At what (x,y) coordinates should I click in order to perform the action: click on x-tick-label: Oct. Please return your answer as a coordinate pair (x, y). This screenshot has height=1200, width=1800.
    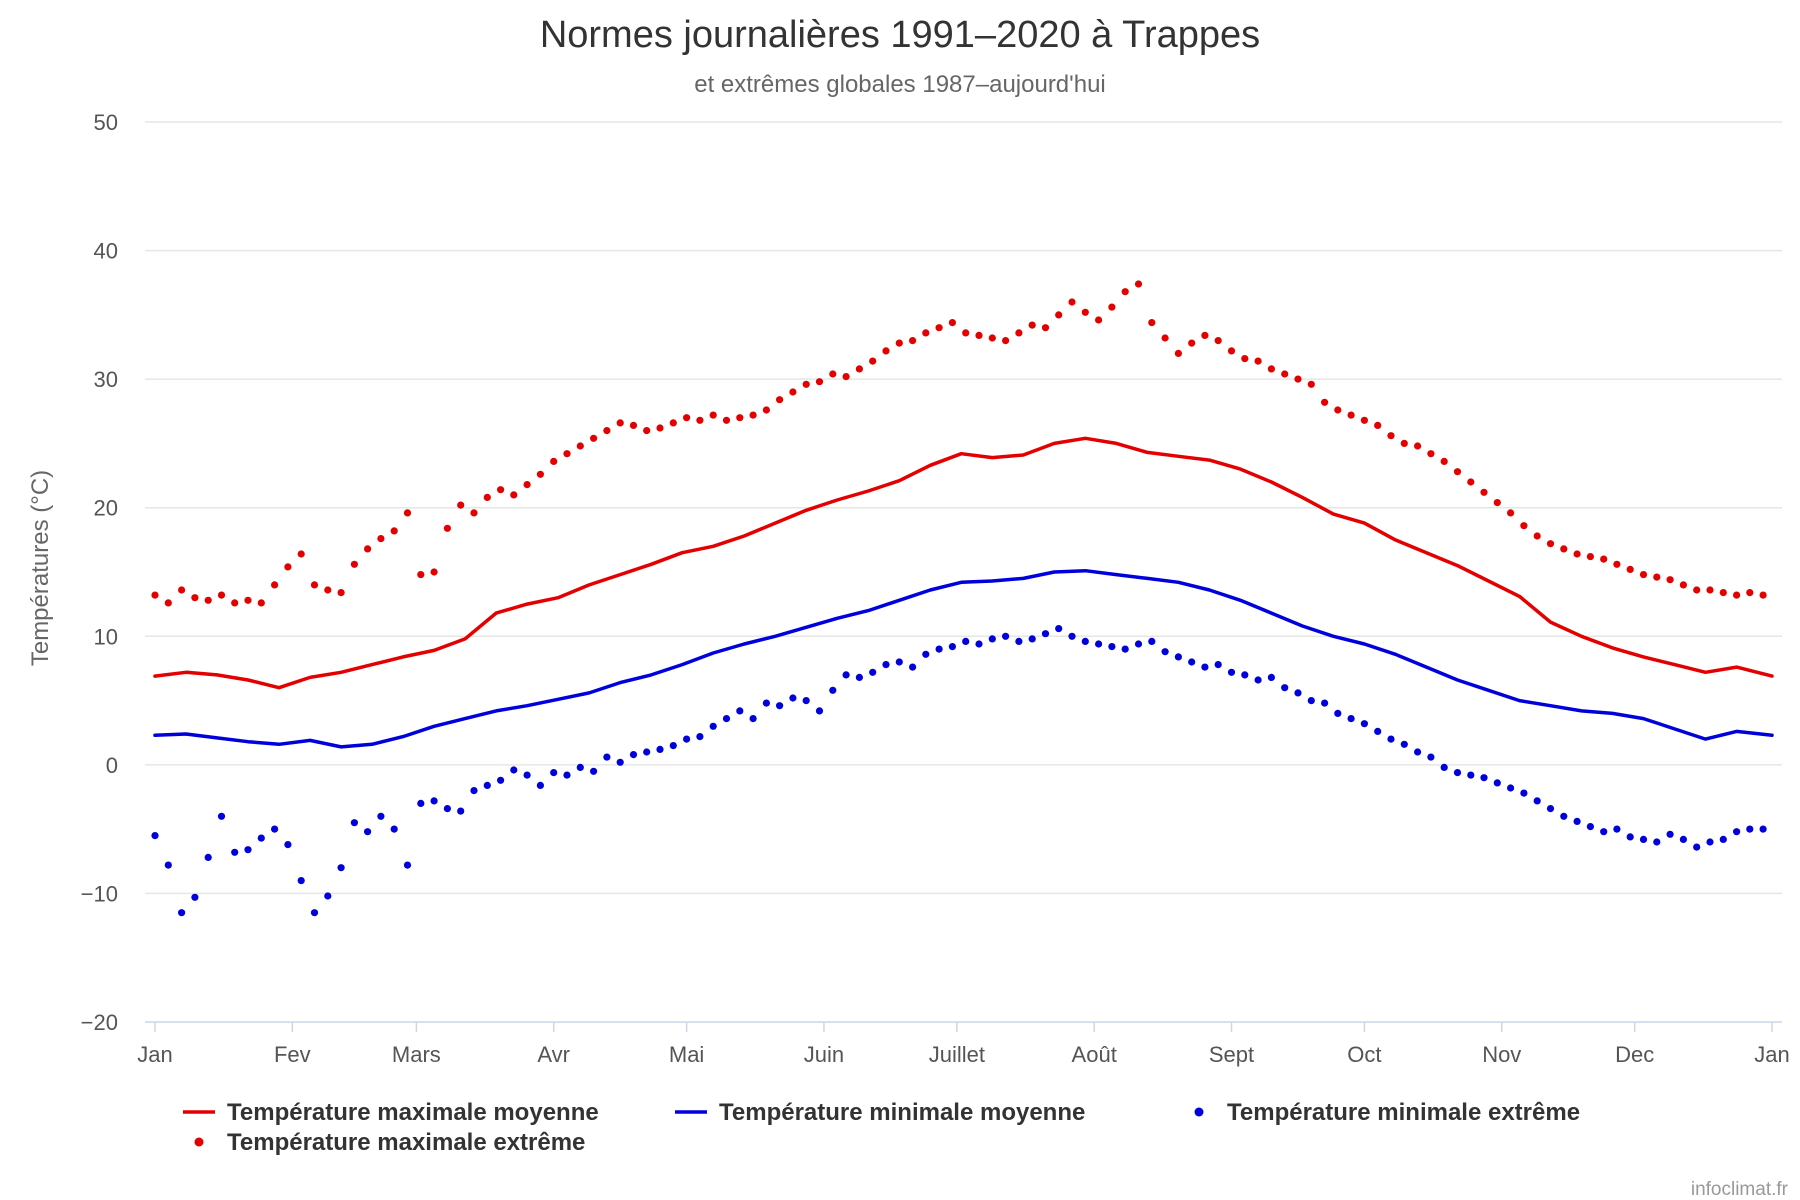
    Looking at the image, I should click on (1364, 1054).